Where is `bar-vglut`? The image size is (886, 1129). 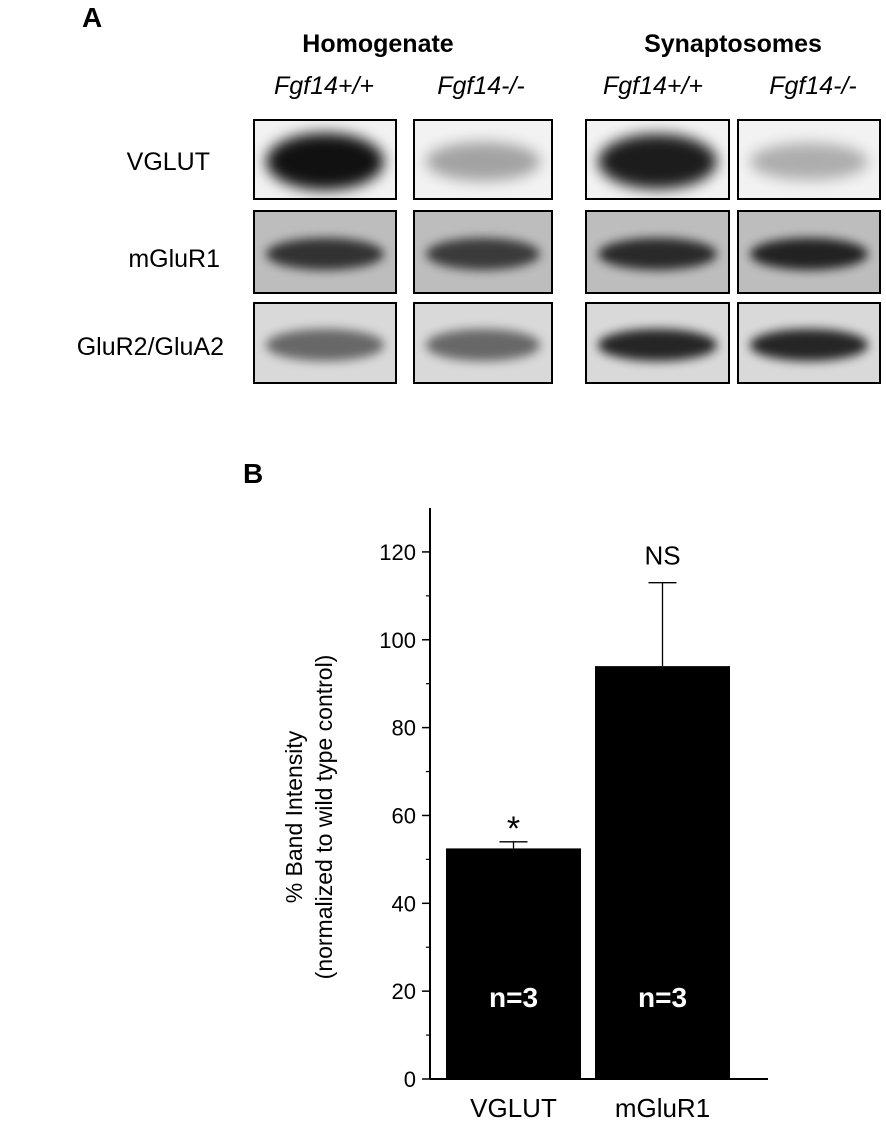 bar-vglut is located at coordinates (513, 963).